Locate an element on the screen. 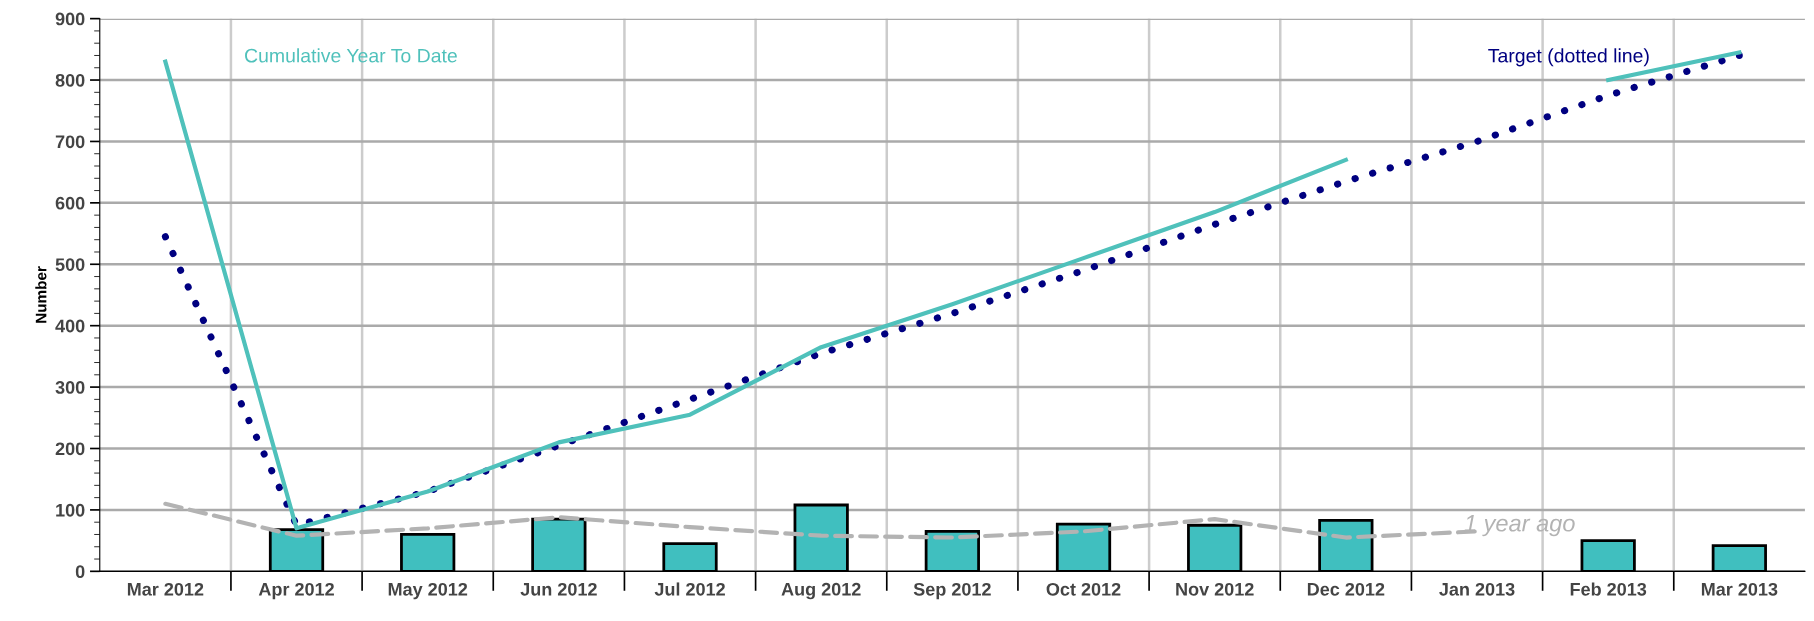 Image resolution: width=1814 pixels, height=621 pixels. y-tick-label: 400 is located at coordinates (70, 326).